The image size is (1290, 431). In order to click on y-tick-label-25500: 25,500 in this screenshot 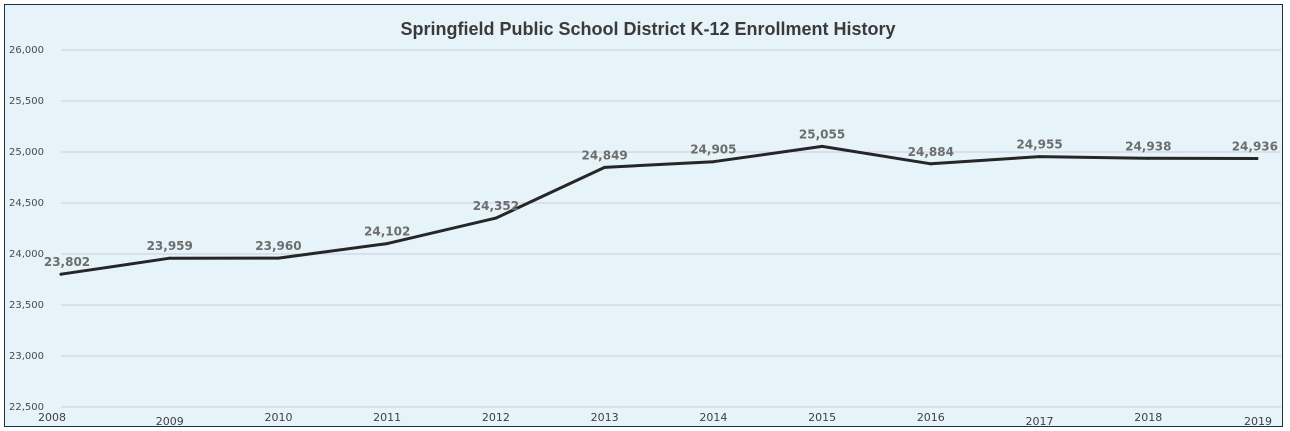, I will do `click(26, 101)`.